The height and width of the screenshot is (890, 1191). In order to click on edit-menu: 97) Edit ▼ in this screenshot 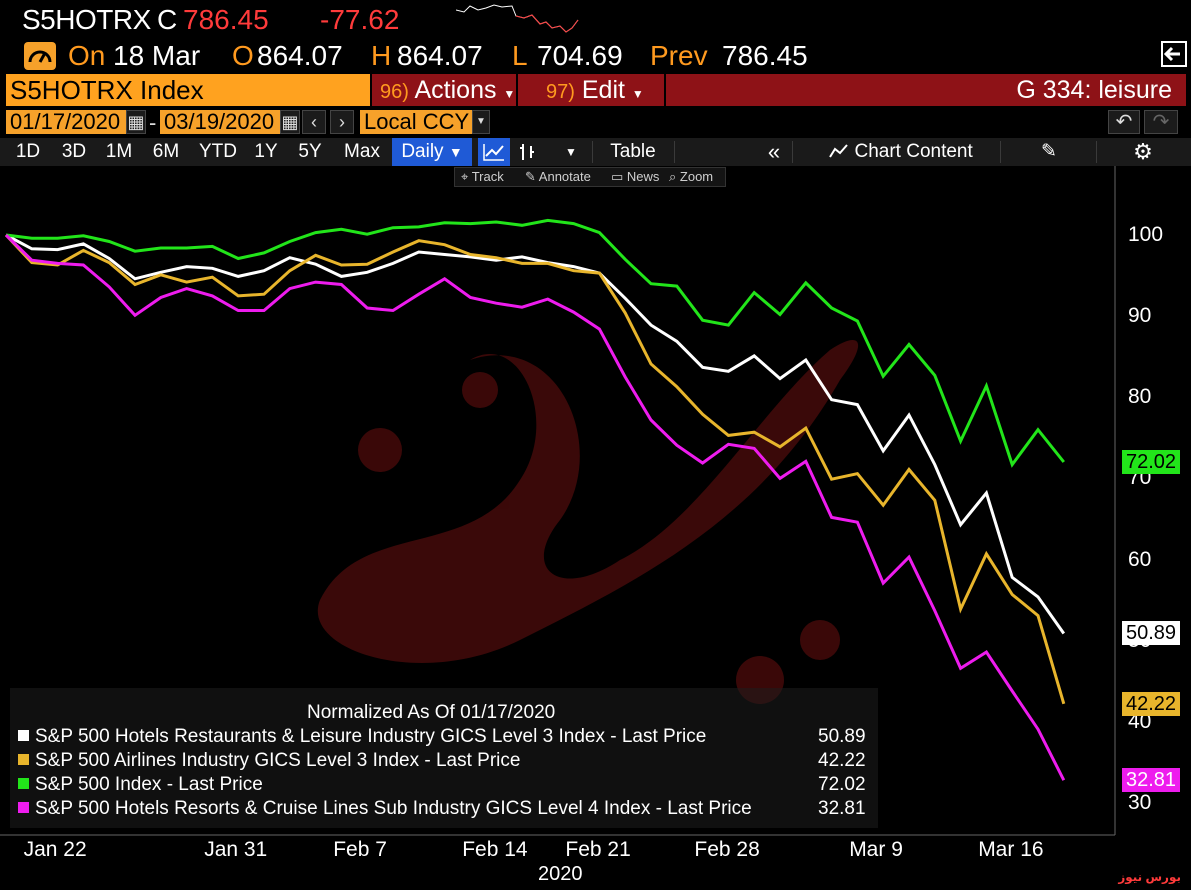, I will do `click(591, 90)`.